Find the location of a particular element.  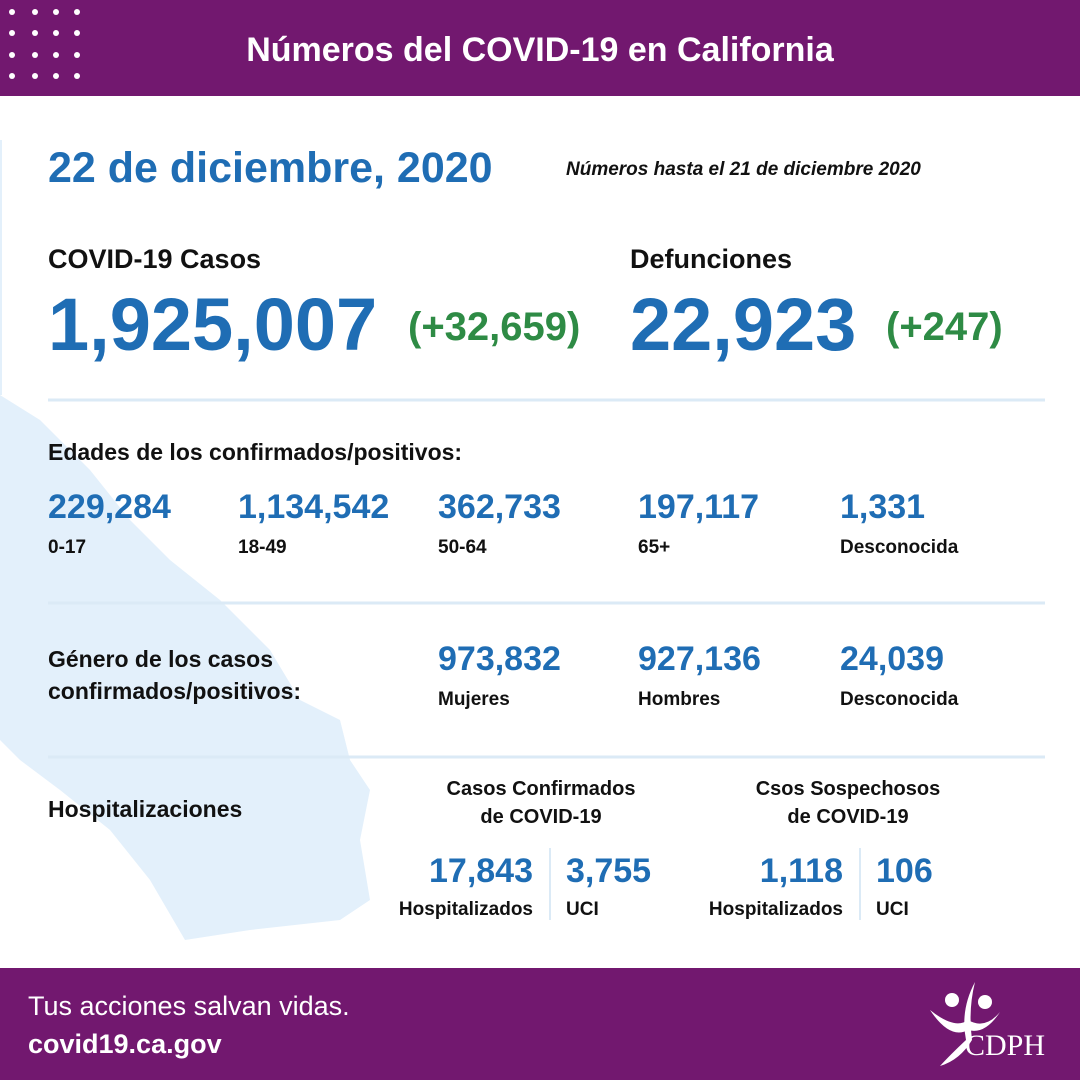

ages-title: Edades de los confirmados/positivos: is located at coordinates (255, 452).